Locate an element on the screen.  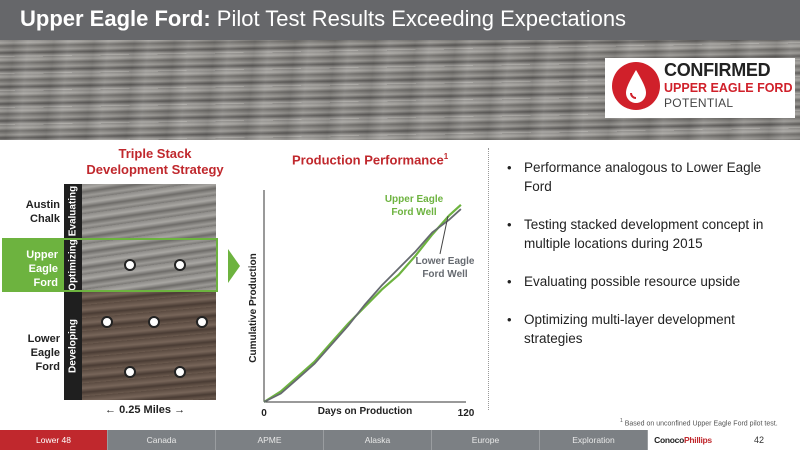
scale-label: 0.25 Miles is located at coordinates (145, 410).